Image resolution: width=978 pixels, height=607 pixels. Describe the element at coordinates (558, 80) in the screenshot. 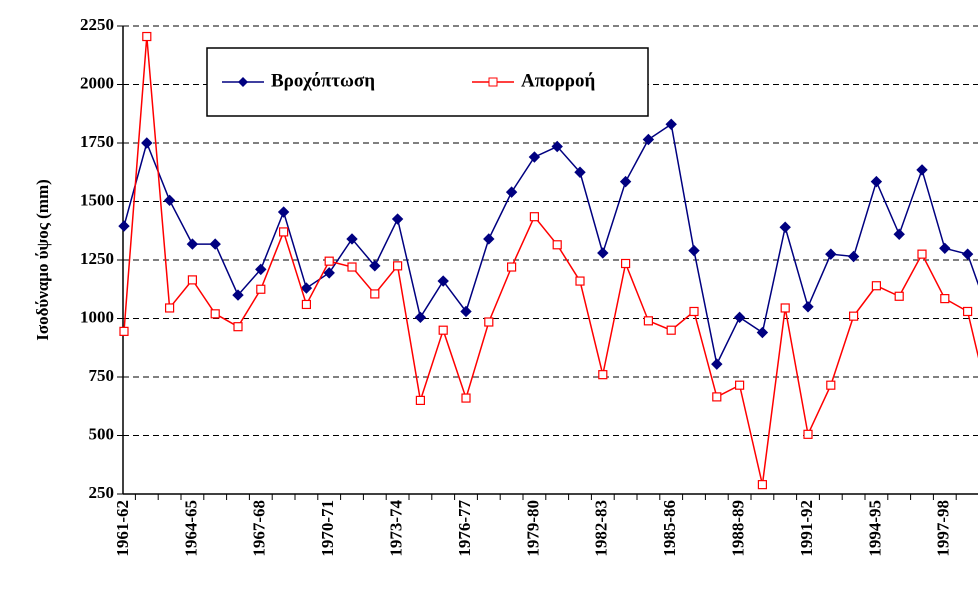

I see `legend-label: Απορροή` at that location.